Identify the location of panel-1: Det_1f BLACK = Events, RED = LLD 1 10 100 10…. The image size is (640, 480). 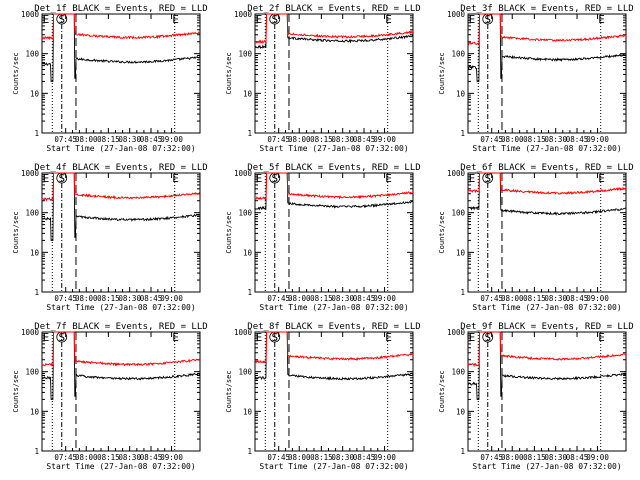
(110, 78).